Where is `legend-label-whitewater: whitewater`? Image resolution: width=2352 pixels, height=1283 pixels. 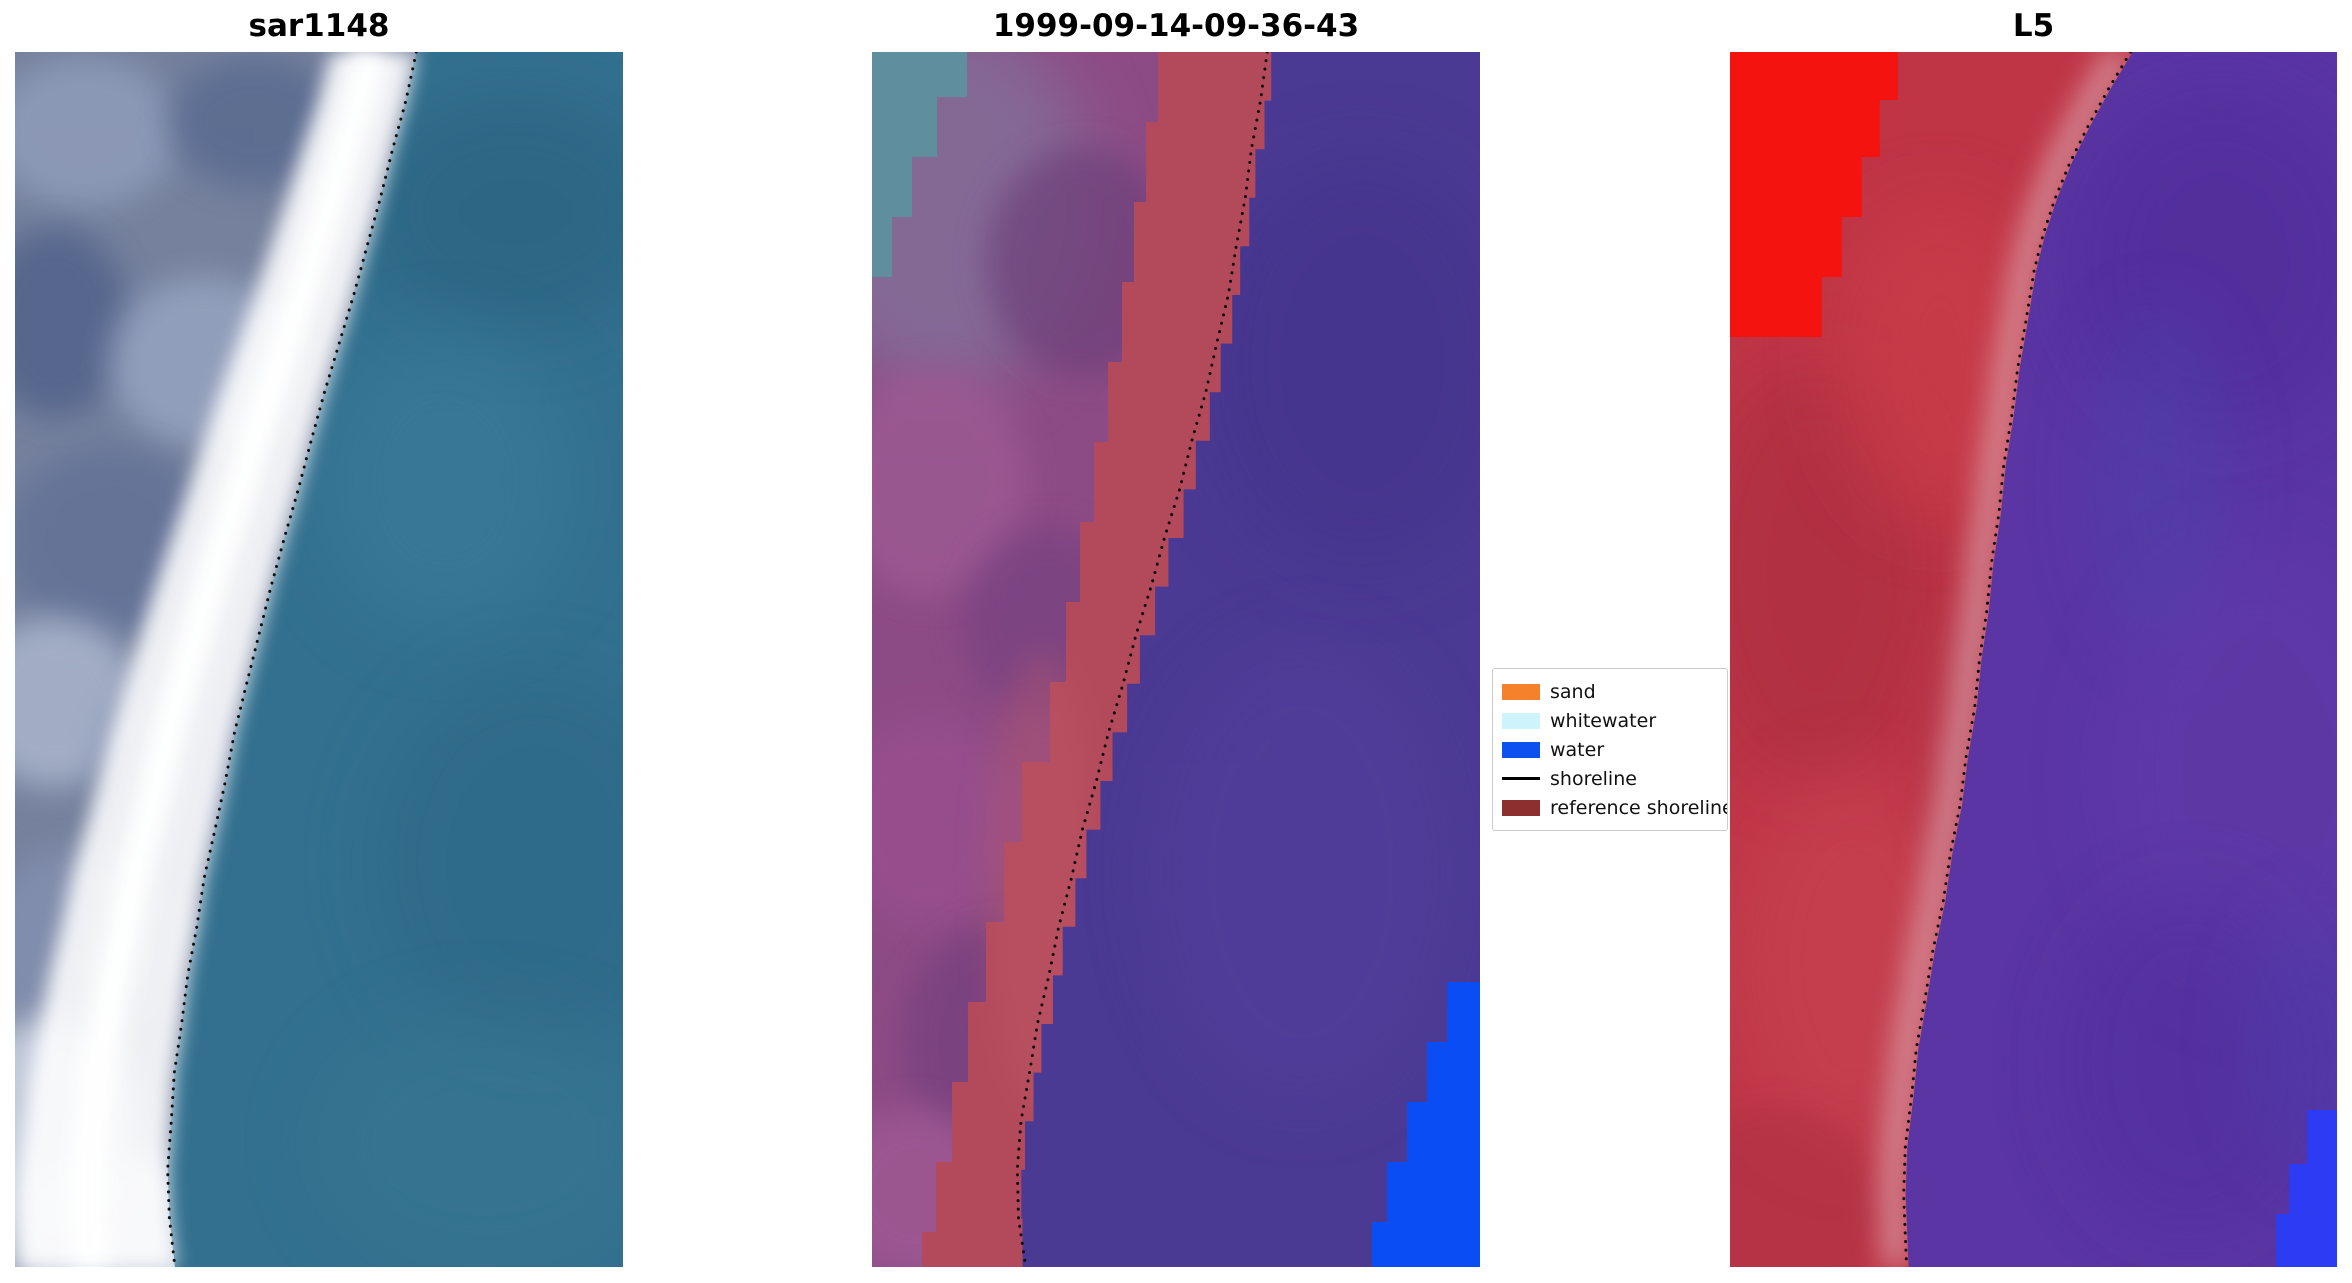 legend-label-whitewater: whitewater is located at coordinates (1603, 720).